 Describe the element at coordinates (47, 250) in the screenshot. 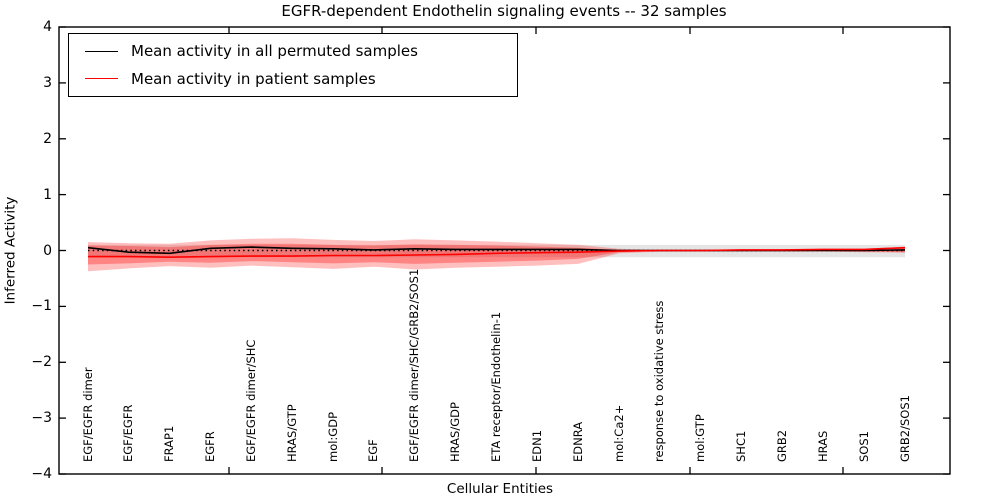

I see `y-tick-label: 0` at that location.